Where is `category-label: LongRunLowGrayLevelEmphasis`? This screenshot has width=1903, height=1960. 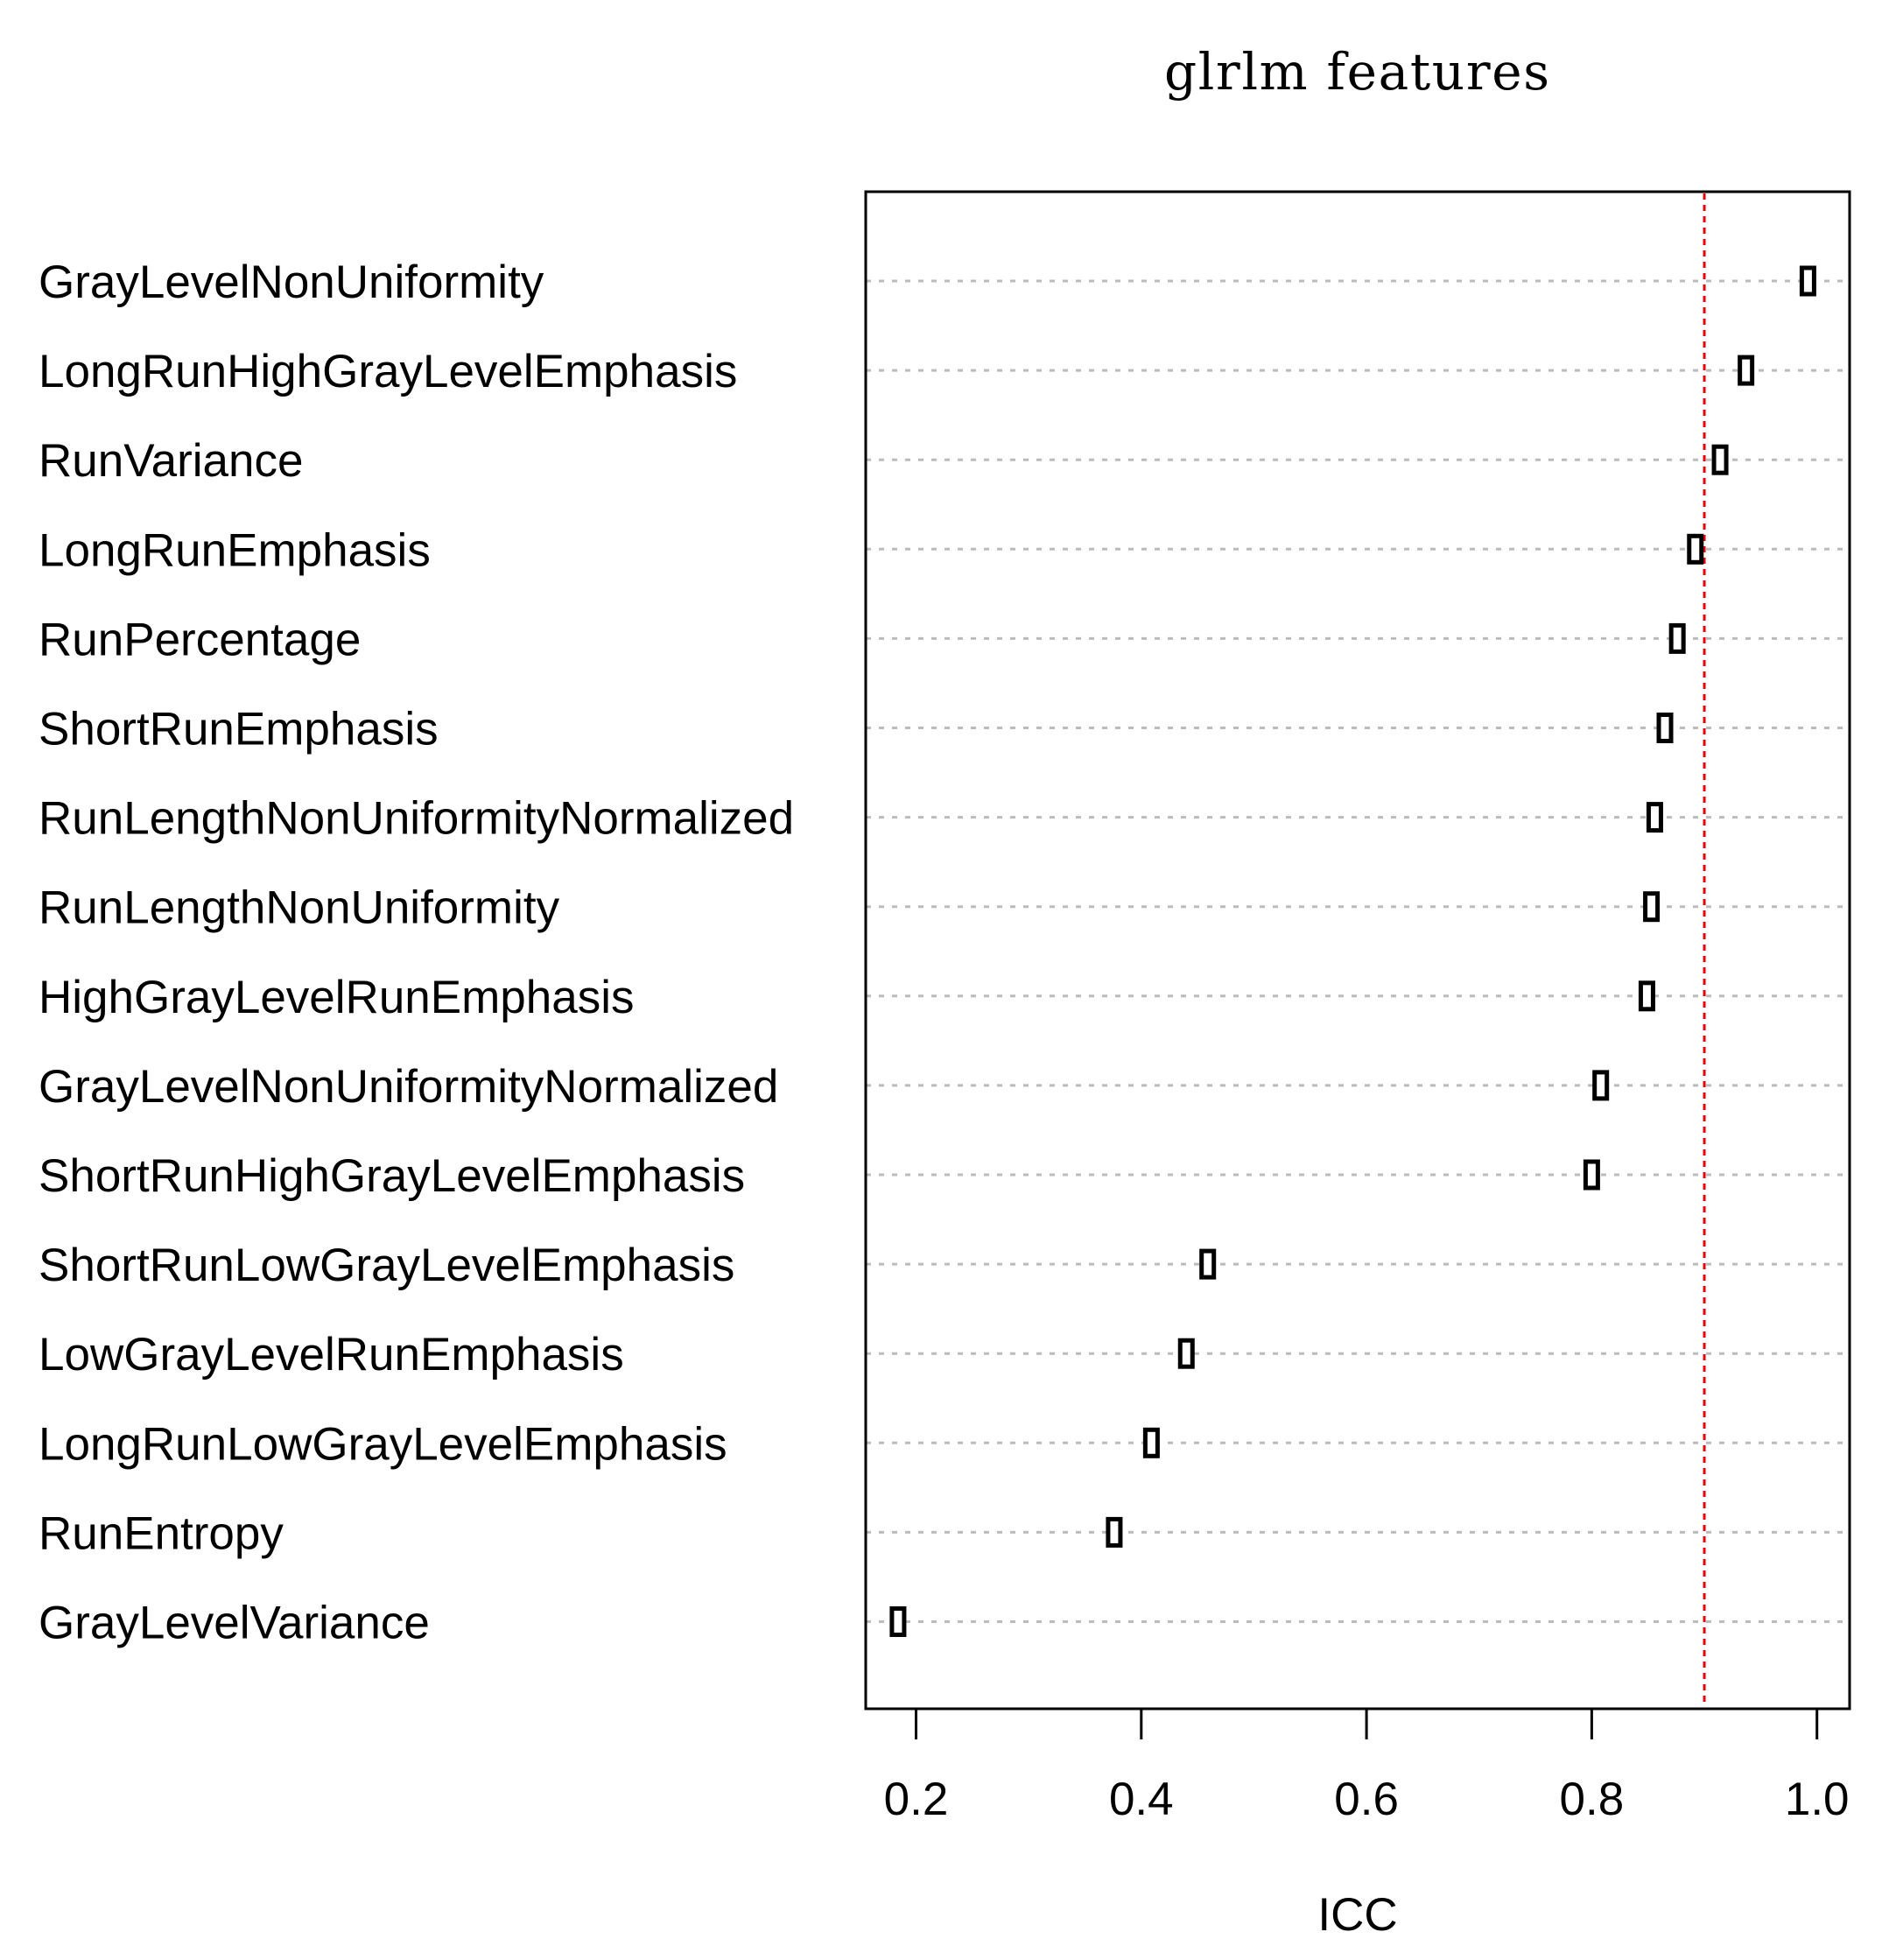
category-label: LongRunLowGrayLevelEmphasis is located at coordinates (383, 1444).